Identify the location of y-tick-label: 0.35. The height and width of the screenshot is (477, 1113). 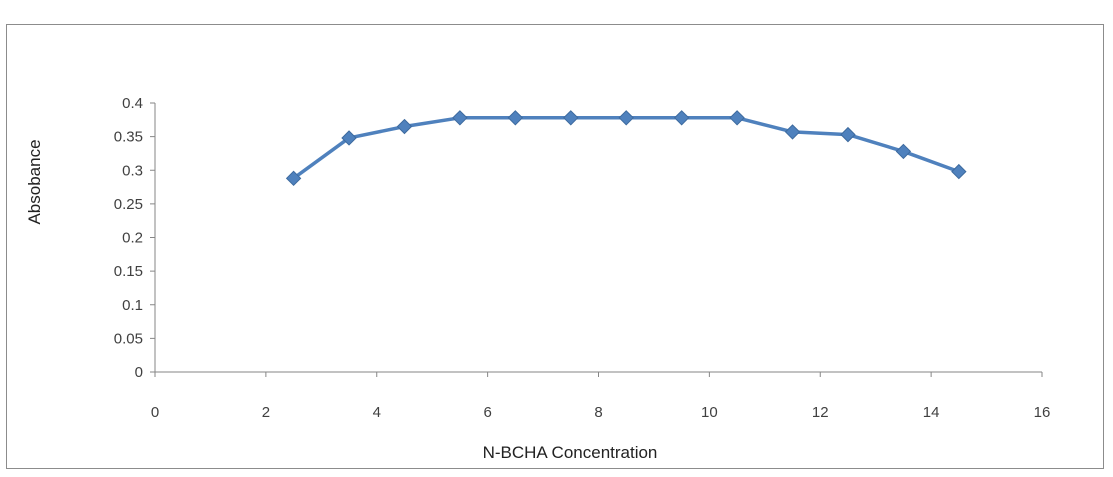
(128, 137).